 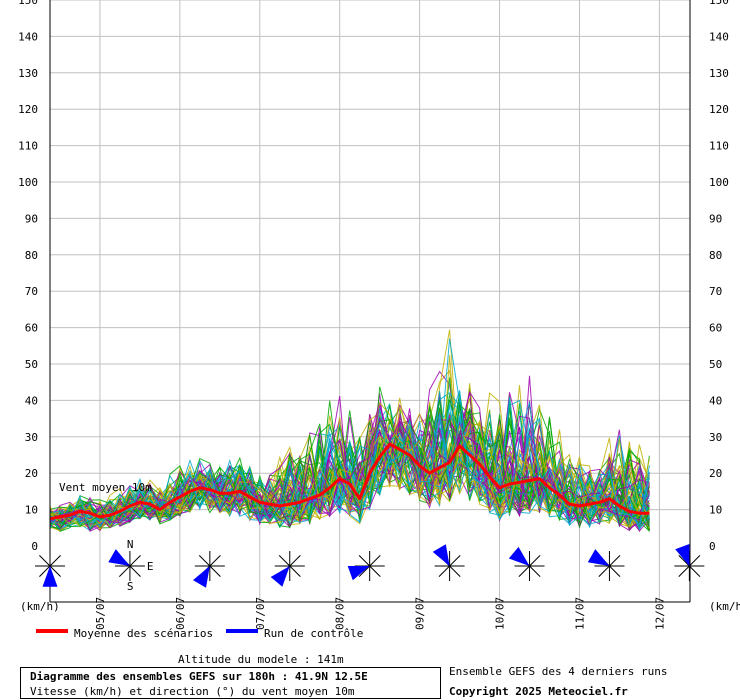 What do you see at coordinates (261, 659) in the screenshot?
I see `altitude-label: Altitude du modele : 141m` at bounding box center [261, 659].